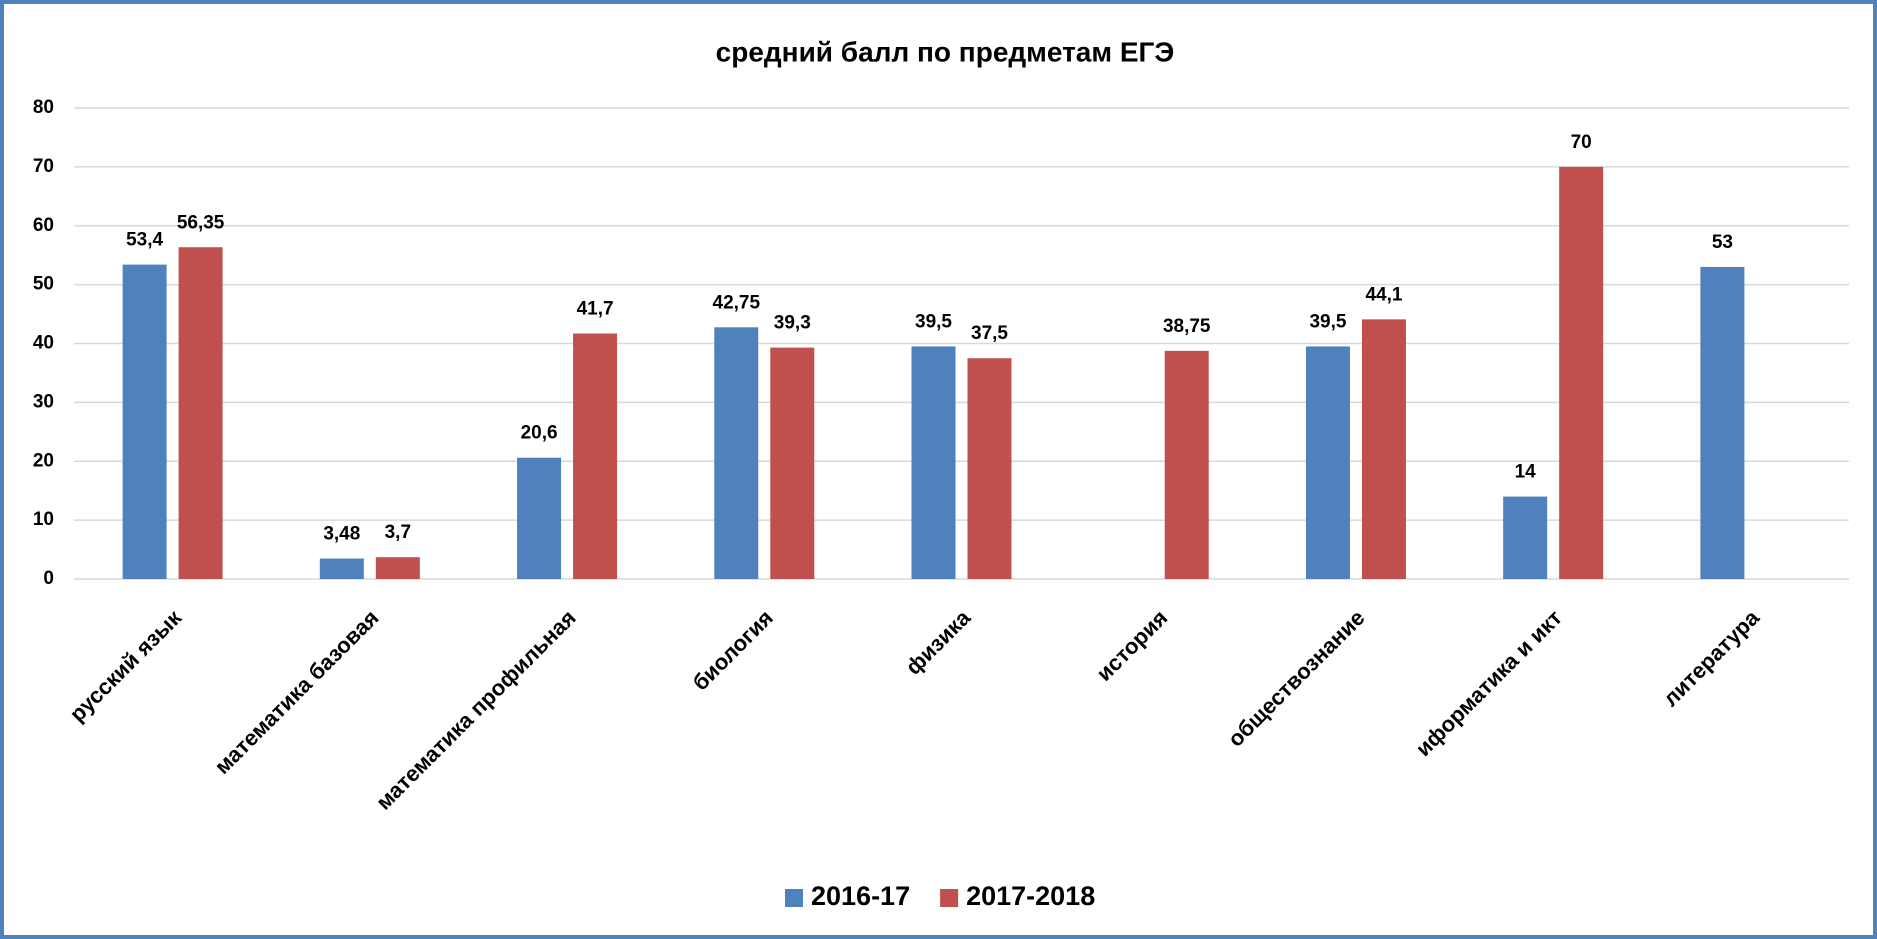 This screenshot has width=1877, height=939. Describe the element at coordinates (1383, 294) in the screenshot. I see `data-label: 44,1` at that location.